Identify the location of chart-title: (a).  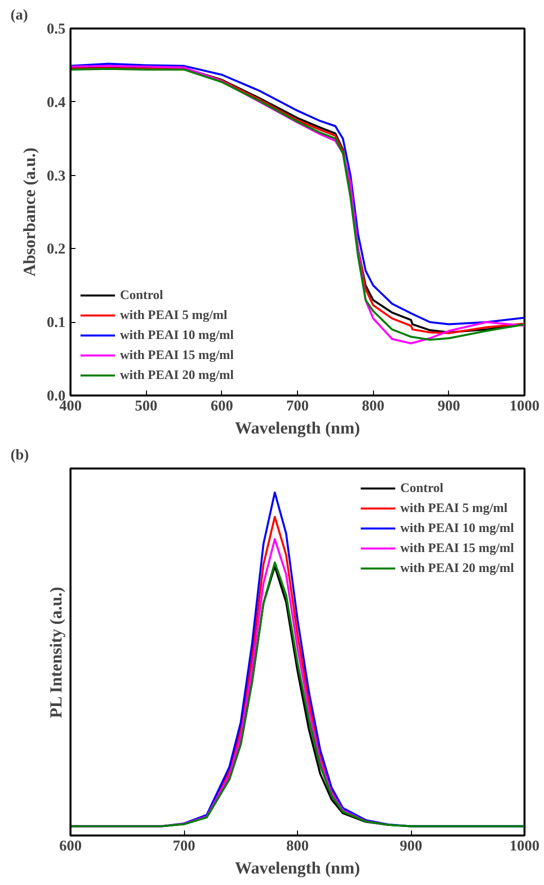
(19, 16).